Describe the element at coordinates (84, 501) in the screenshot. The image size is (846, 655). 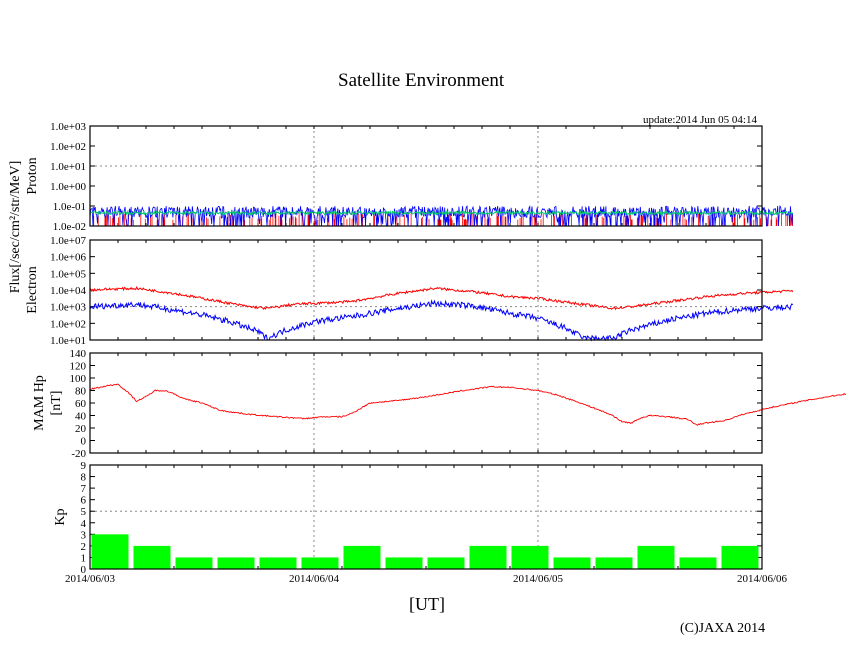
I see `y-tick-label: 6` at that location.